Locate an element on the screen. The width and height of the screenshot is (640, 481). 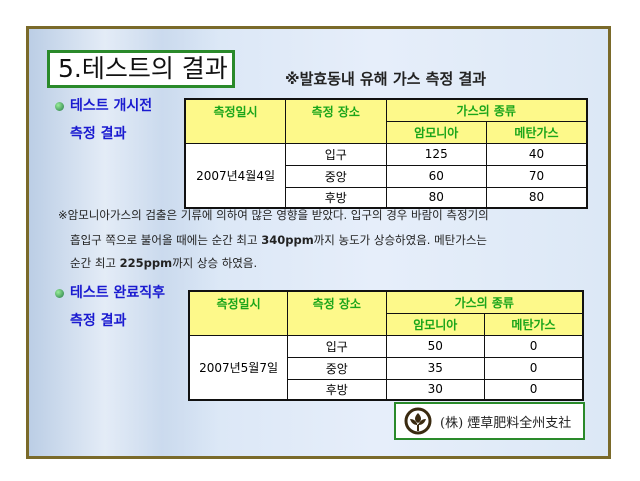
ammonia-cell: 60 is located at coordinates (436, 176).